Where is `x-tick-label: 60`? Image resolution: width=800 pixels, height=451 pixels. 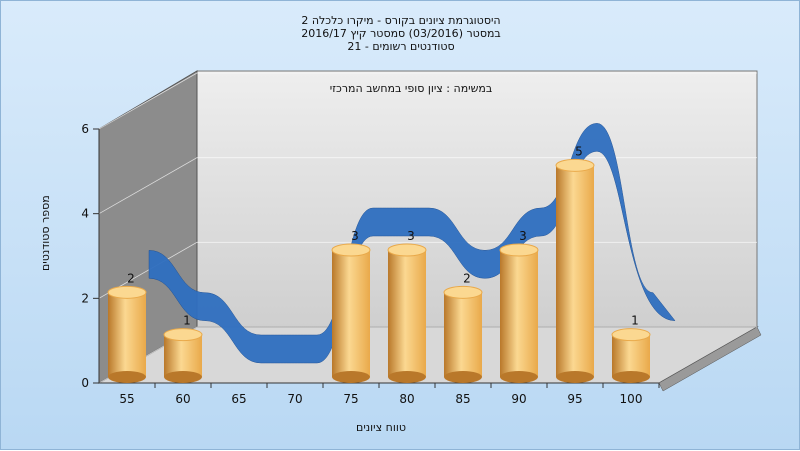 x-tick-label: 60 is located at coordinates (182, 399).